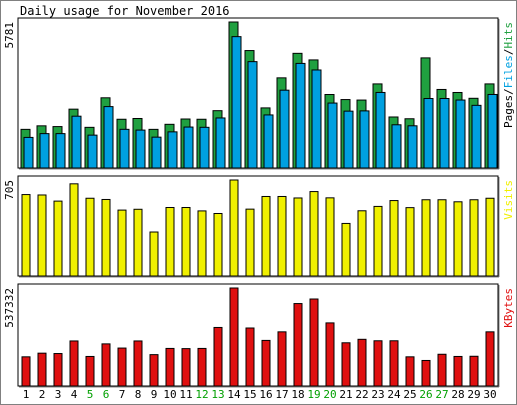 Image resolution: width=517 pixels, height=405 pixels. Describe the element at coordinates (394, 394) in the screenshot. I see `x-tick-label: 24` at that location.